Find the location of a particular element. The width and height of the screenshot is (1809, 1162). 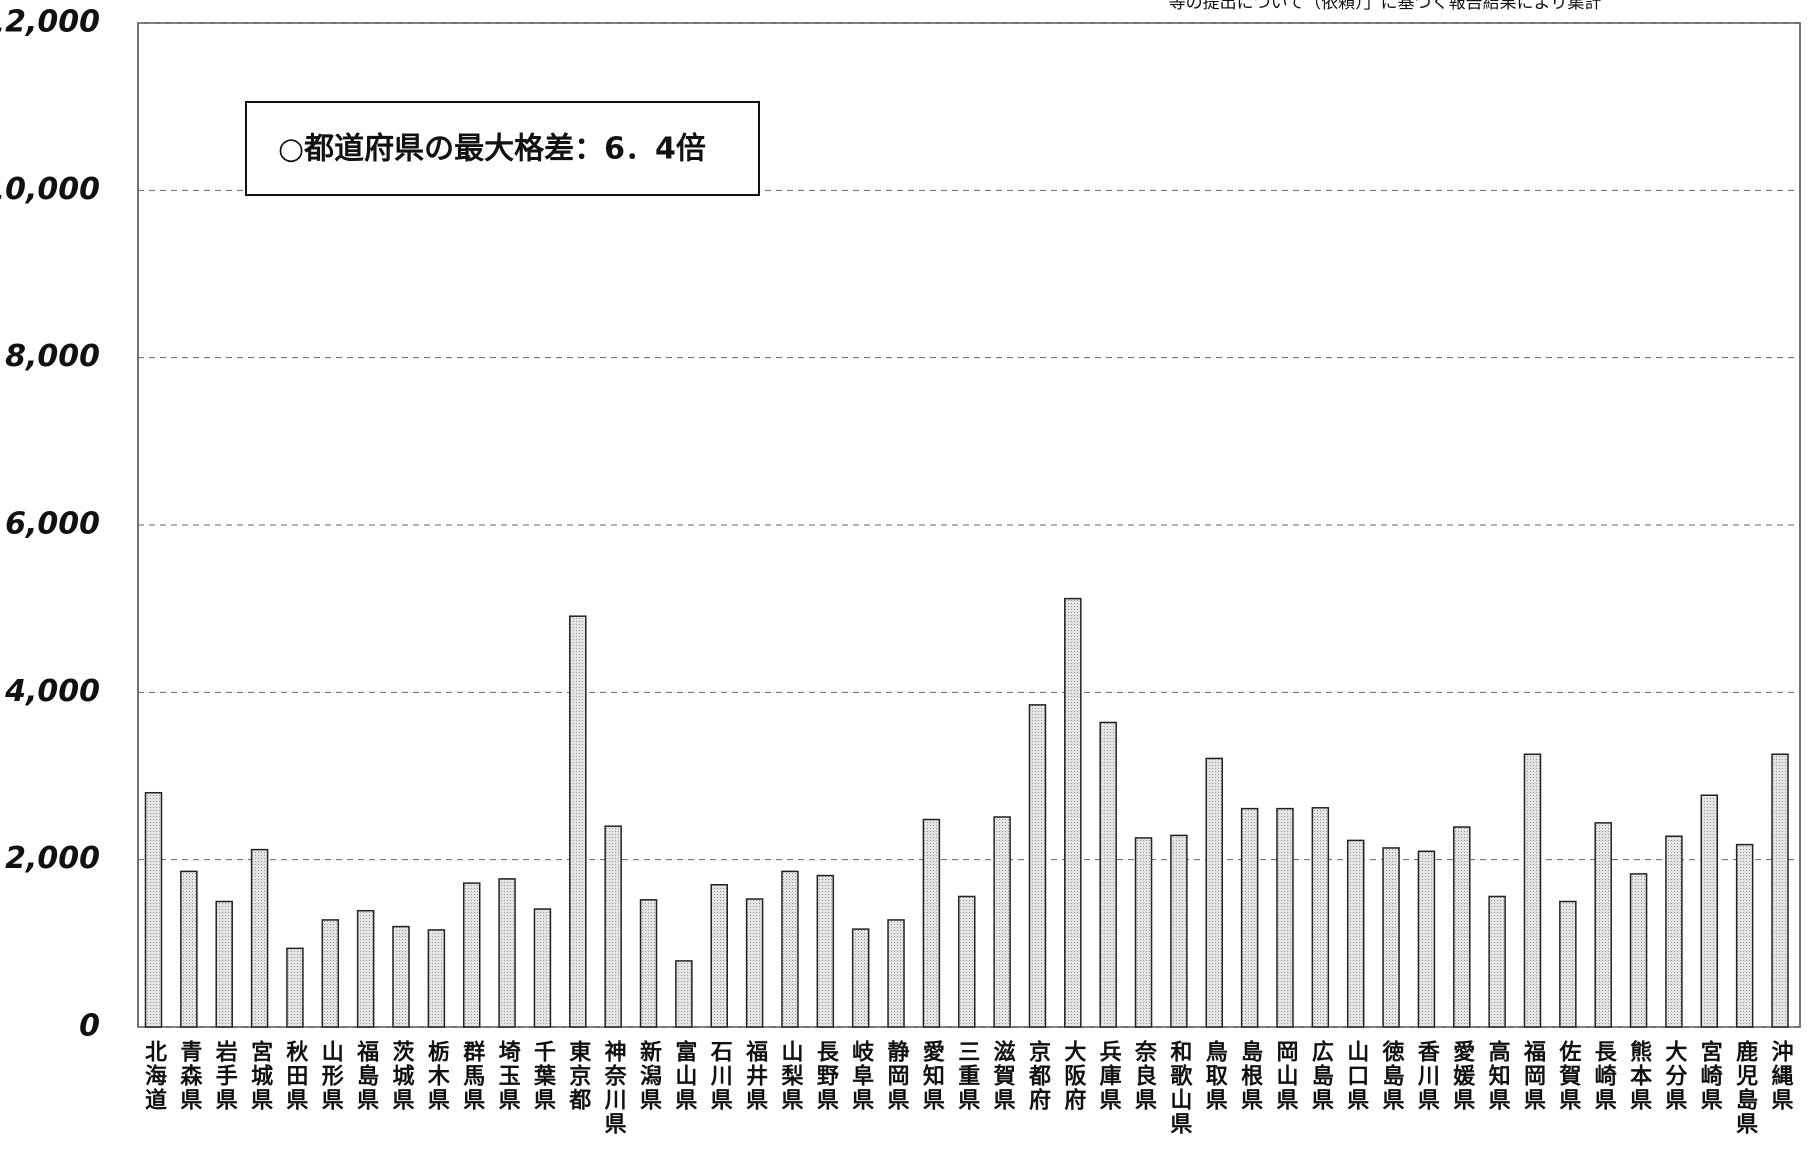

x-tick-label: 島根県 is located at coordinates (1250, 1075).